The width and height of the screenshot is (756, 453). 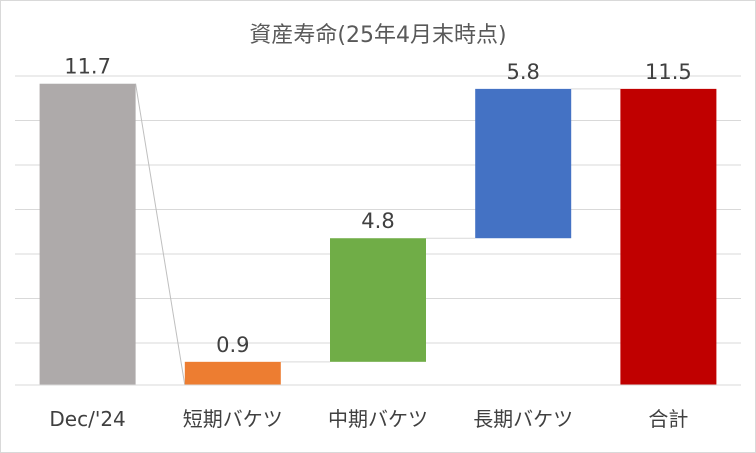 What do you see at coordinates (668, 419) in the screenshot?
I see `category-label: 合計` at bounding box center [668, 419].